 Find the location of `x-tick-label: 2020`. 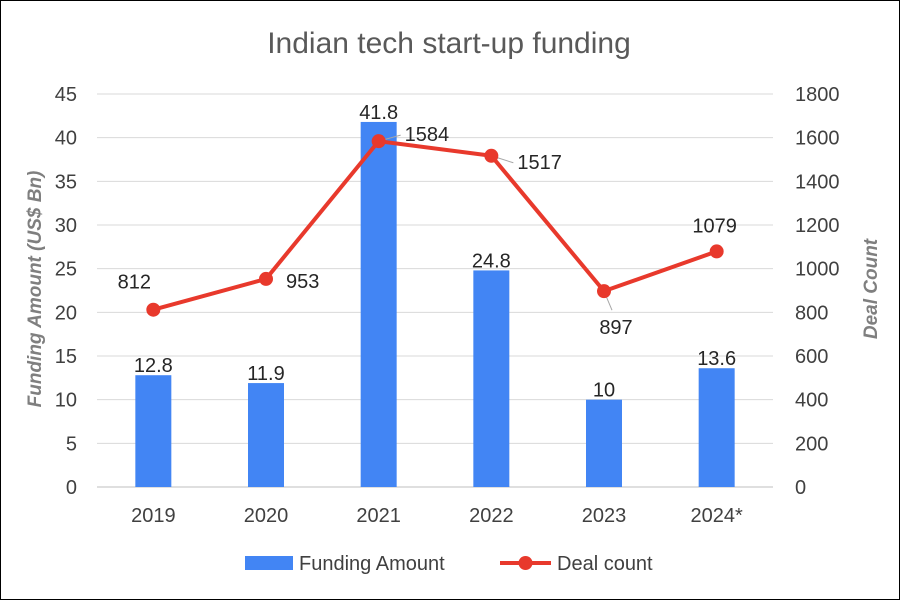

x-tick-label: 2020 is located at coordinates (266, 516).